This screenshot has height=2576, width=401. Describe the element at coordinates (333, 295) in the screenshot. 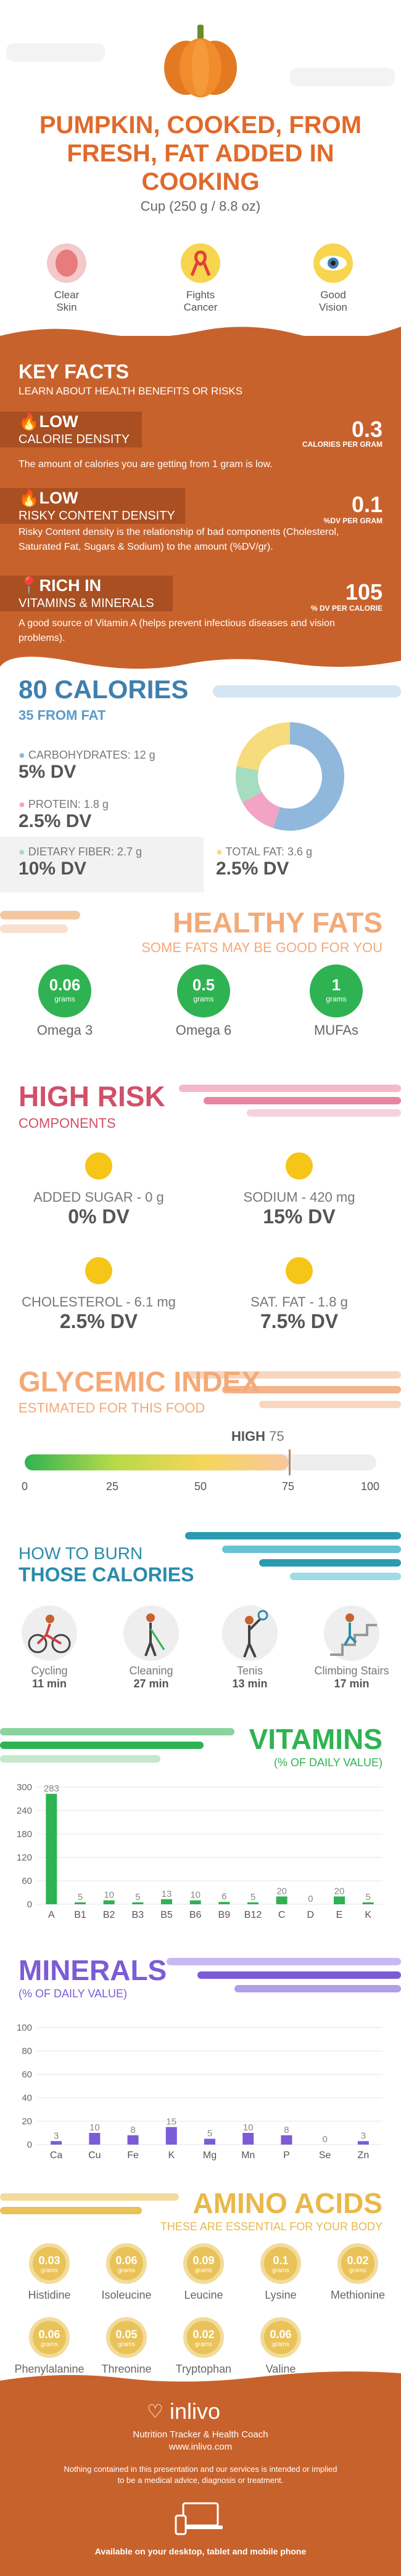

I see `benefit-label: Good` at that location.